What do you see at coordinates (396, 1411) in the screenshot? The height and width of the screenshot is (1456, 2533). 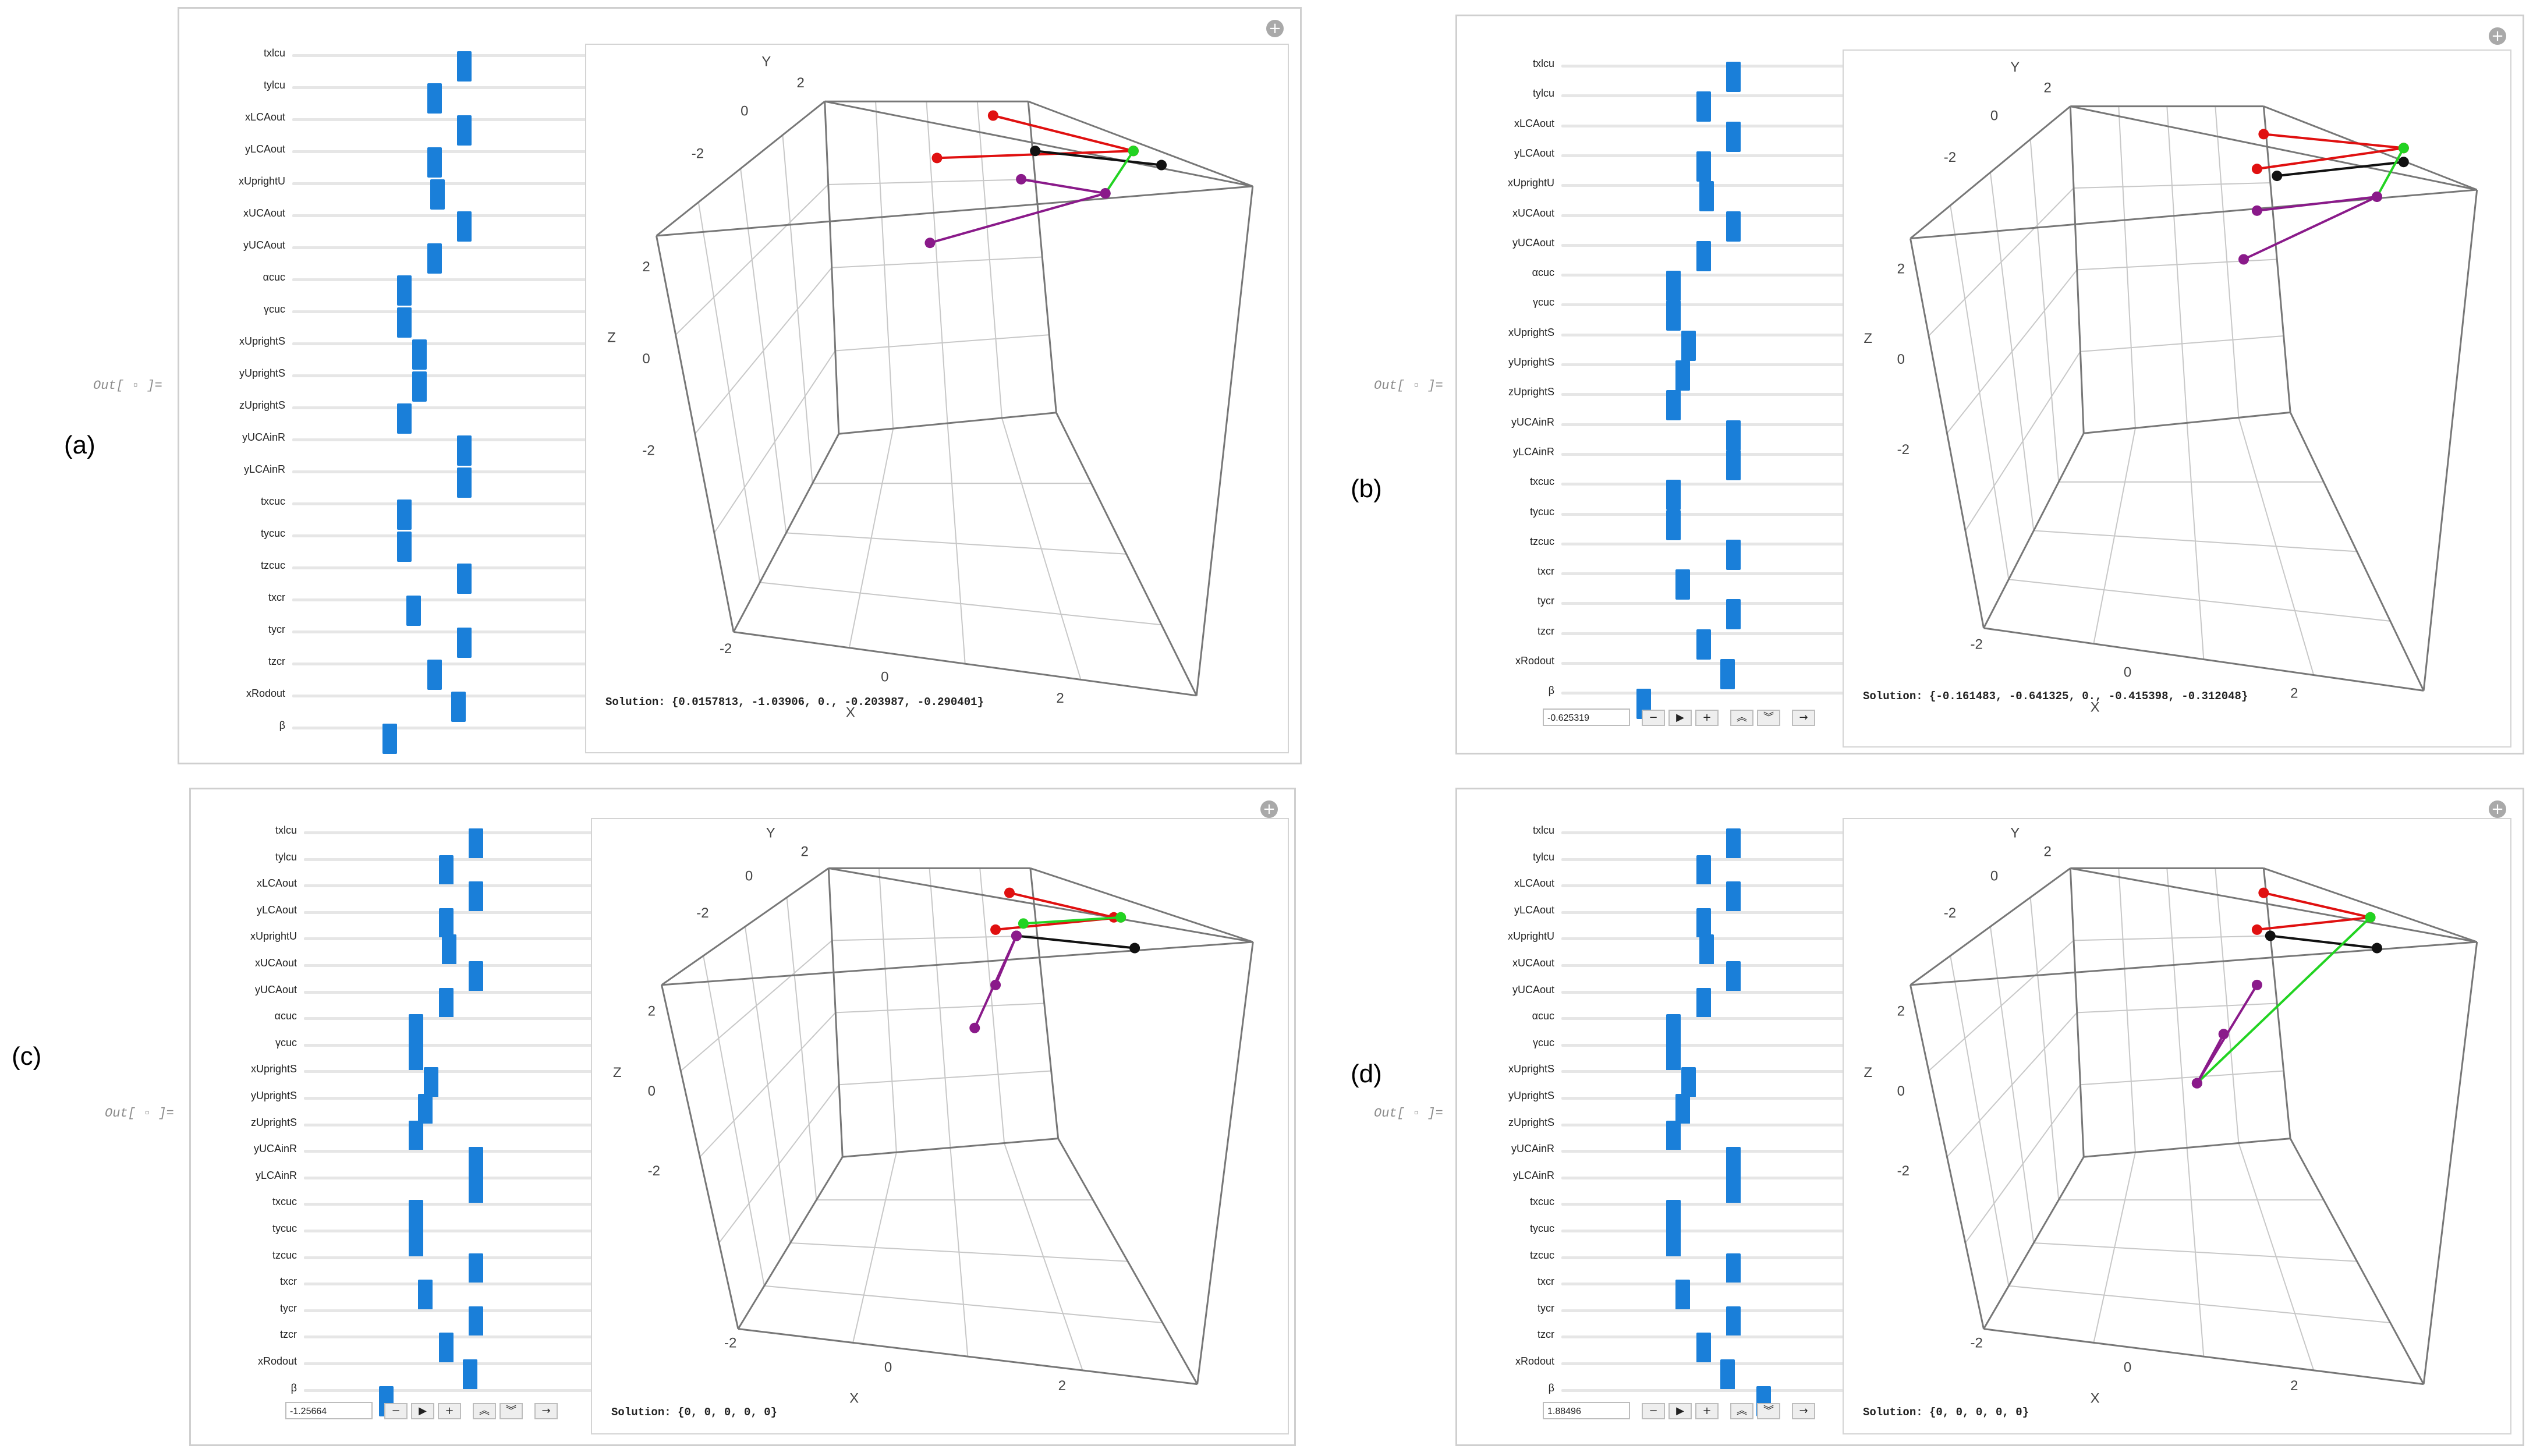 I see `decrement-button: −` at bounding box center [396, 1411].